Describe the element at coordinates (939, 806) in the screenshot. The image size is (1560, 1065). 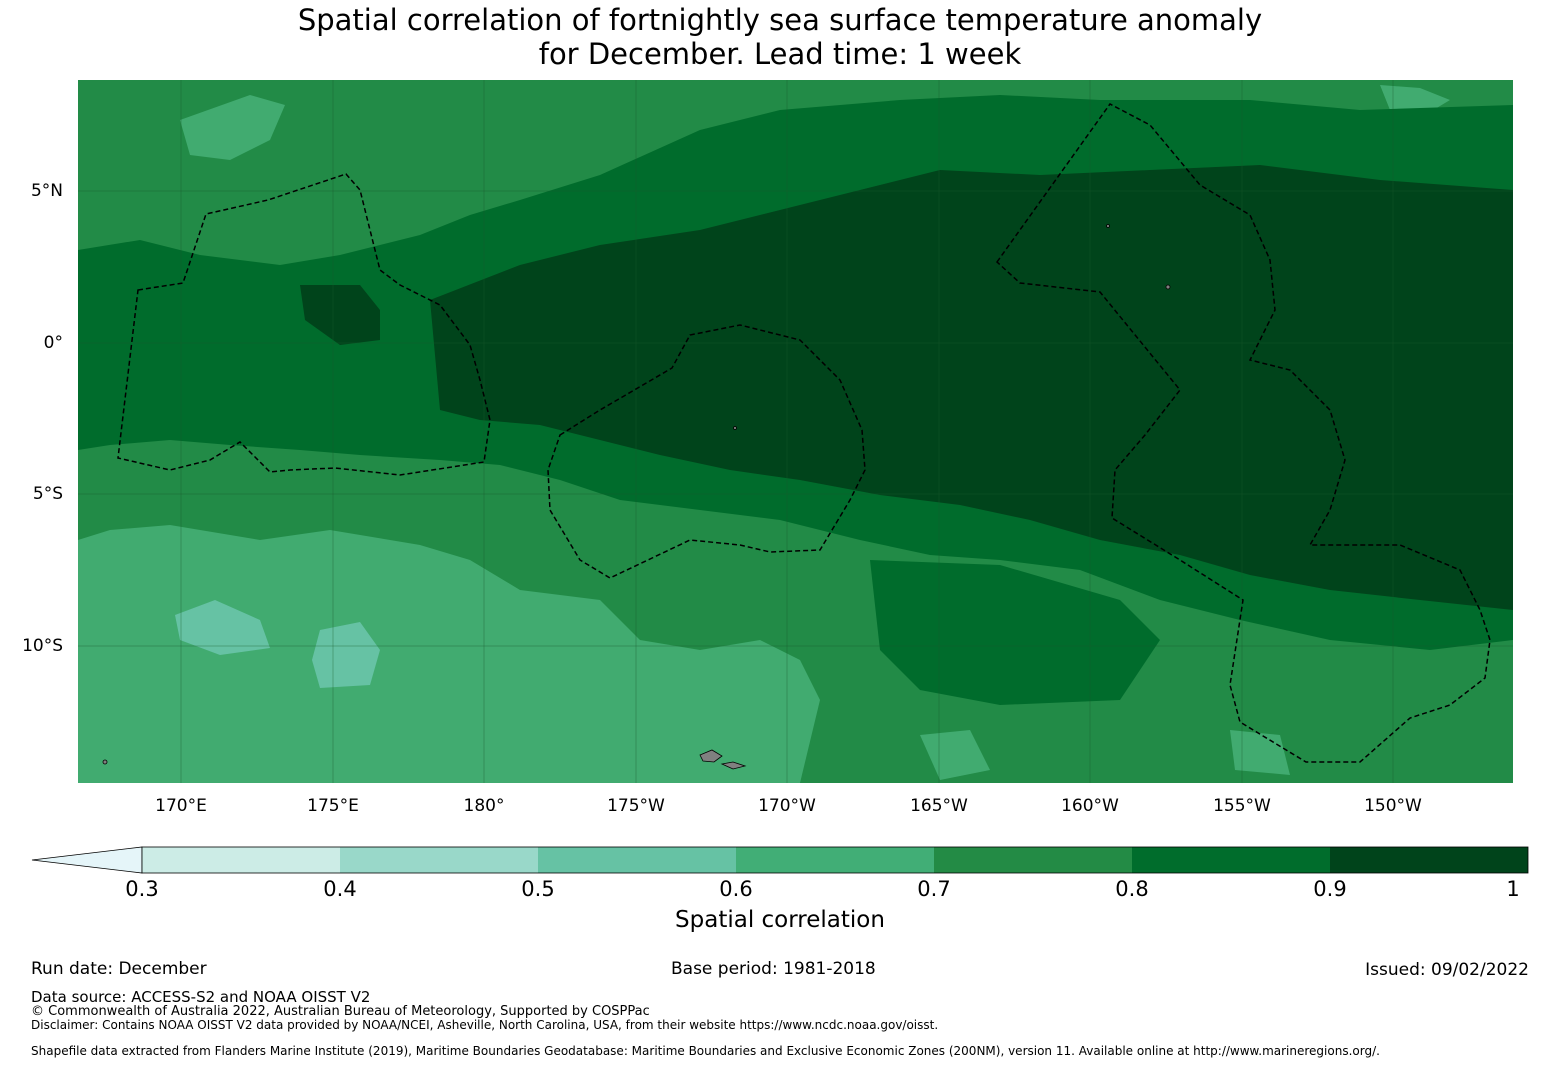
I see `lon-label: 165°W` at that location.